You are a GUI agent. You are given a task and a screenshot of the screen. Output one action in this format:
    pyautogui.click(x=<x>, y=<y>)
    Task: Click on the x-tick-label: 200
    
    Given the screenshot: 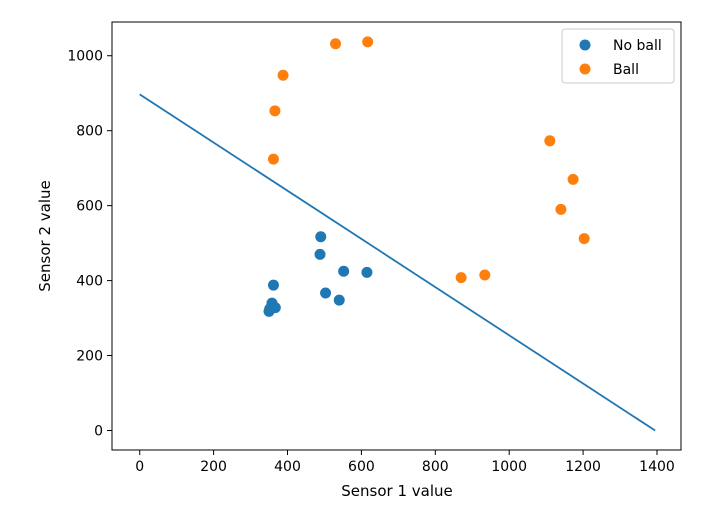 What is the action you would take?
    pyautogui.click(x=213, y=467)
    